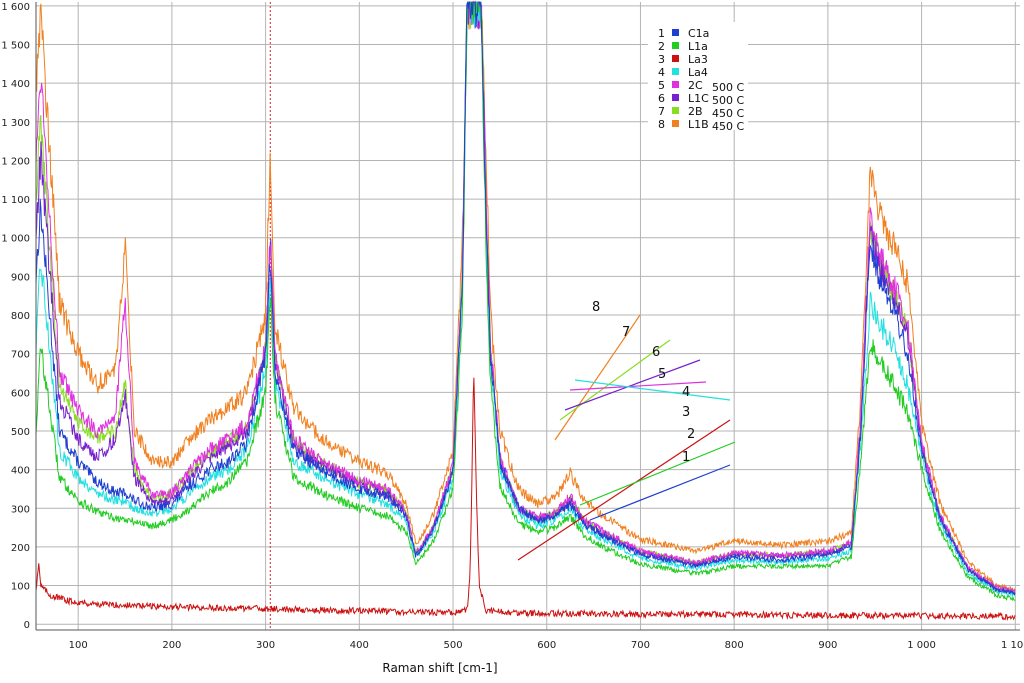 The image size is (1024, 683). I want to click on legend-number: 7, so click(661, 111).